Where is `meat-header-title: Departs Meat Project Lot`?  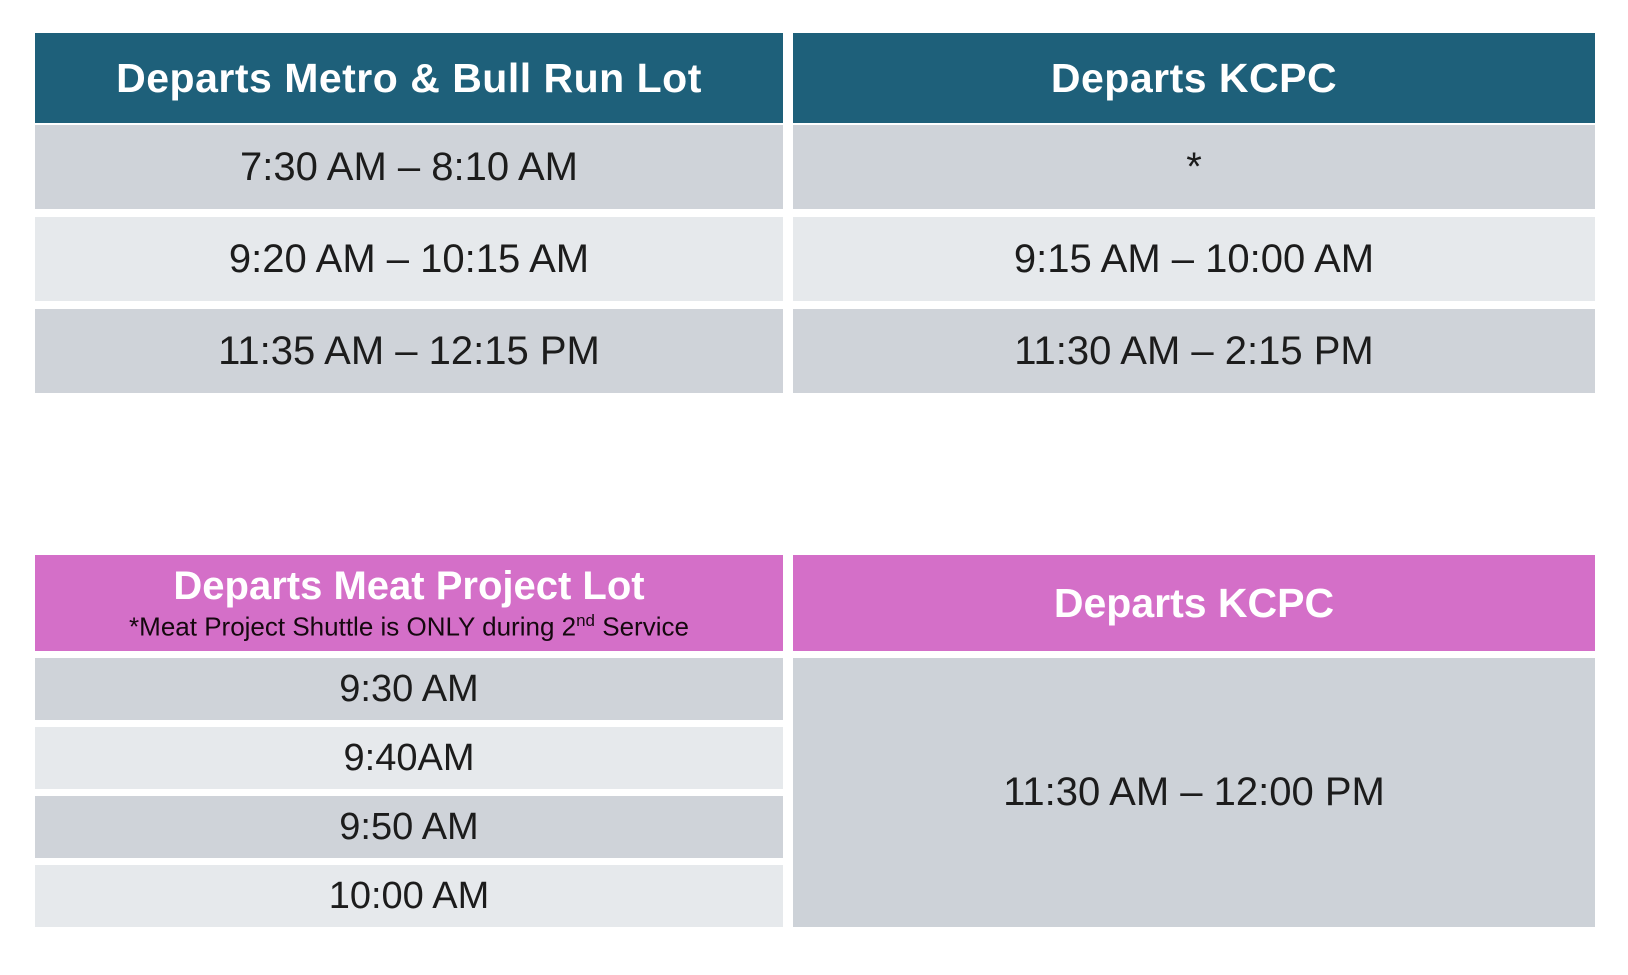 meat-header-title: Departs Meat Project Lot is located at coordinates (409, 586).